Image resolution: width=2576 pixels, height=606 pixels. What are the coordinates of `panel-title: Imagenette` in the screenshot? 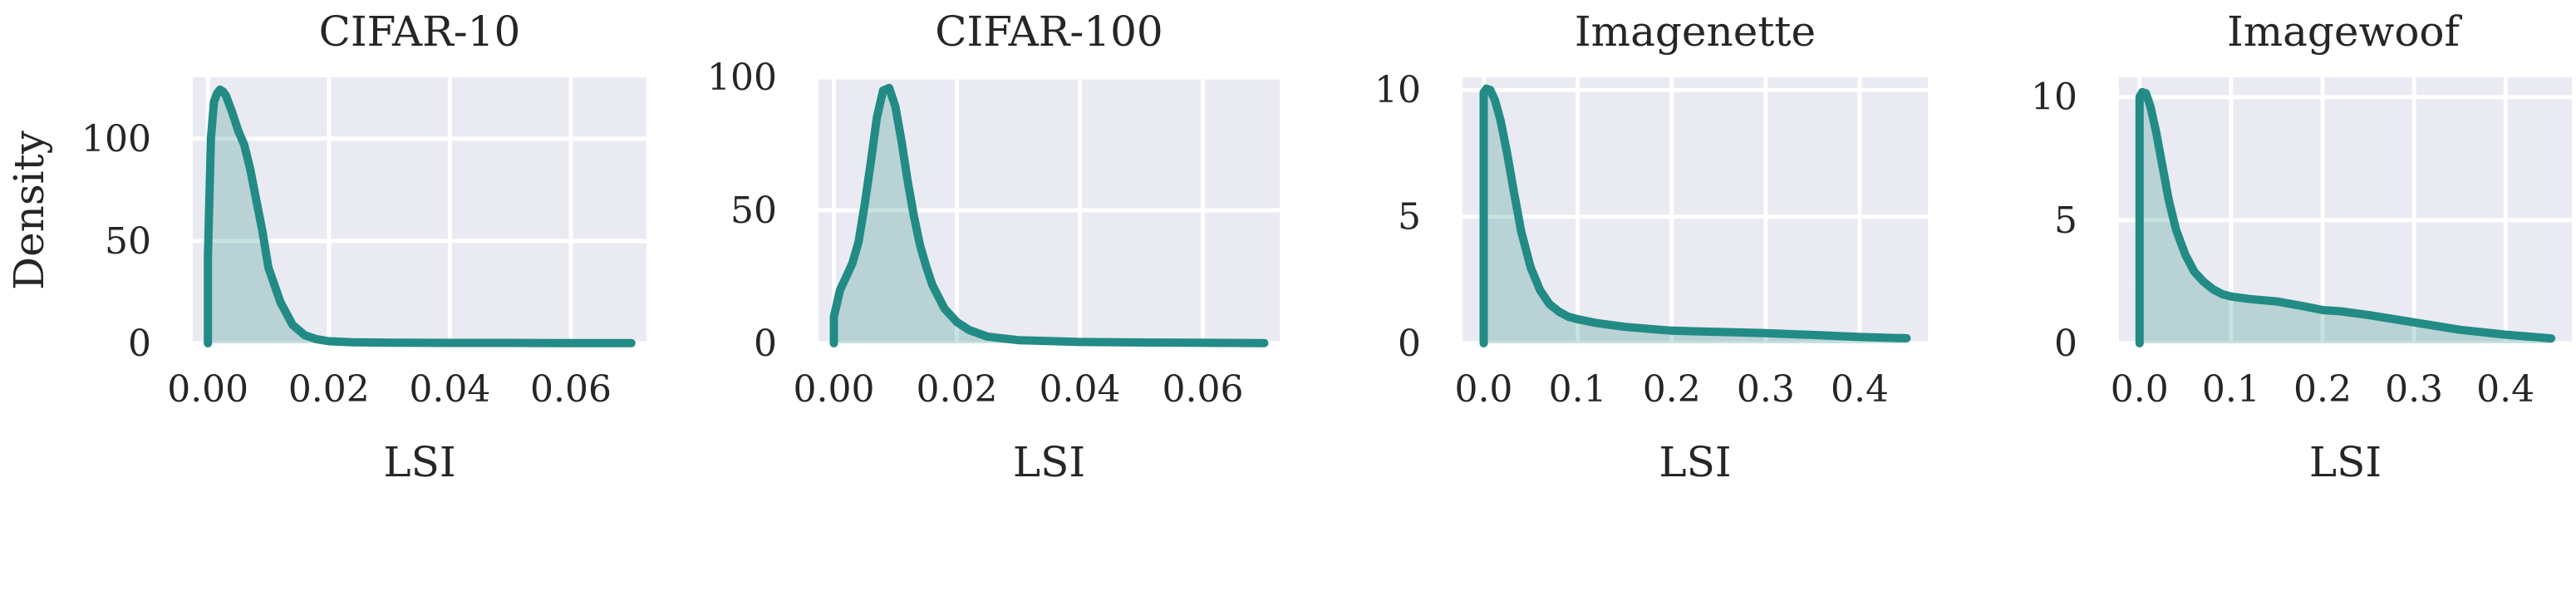 It's located at (1695, 31).